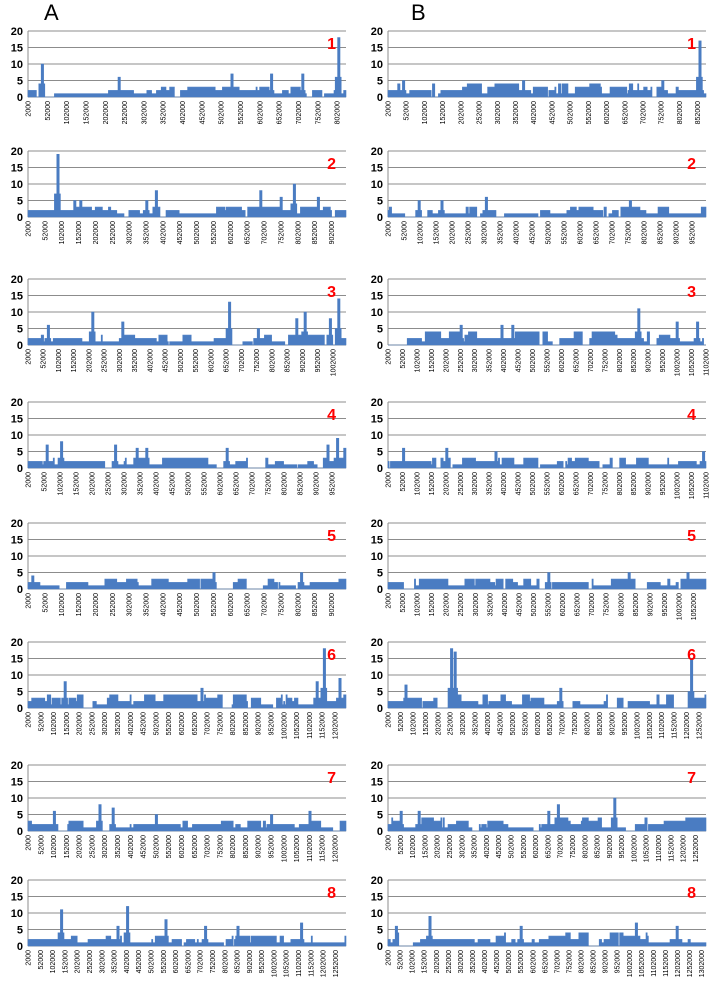  I want to click on x-tick-label: 602000, so click(607, 112).